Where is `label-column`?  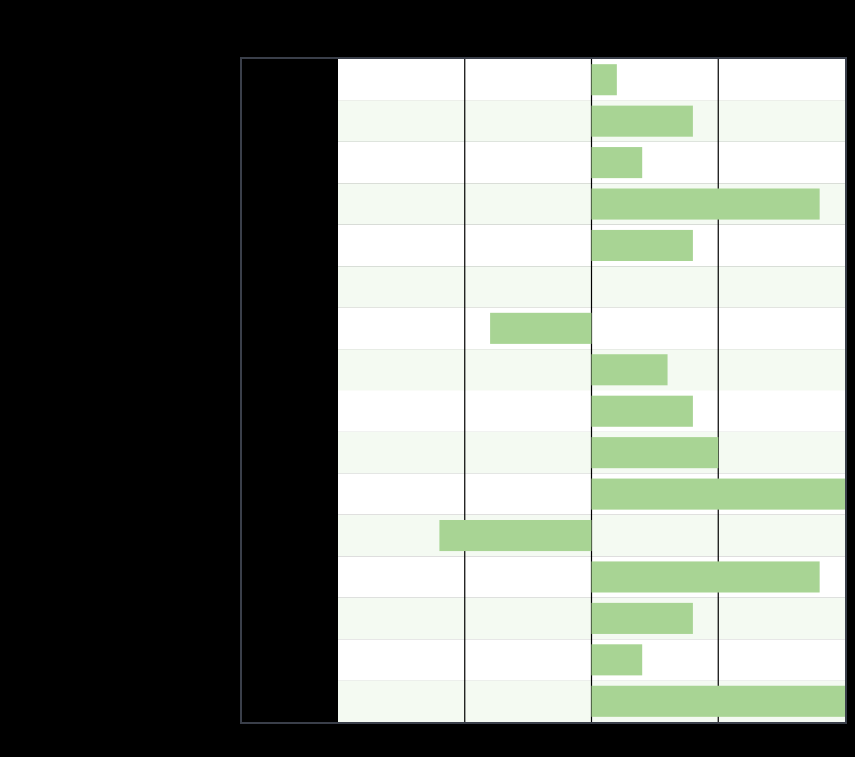 label-column is located at coordinates (290, 390).